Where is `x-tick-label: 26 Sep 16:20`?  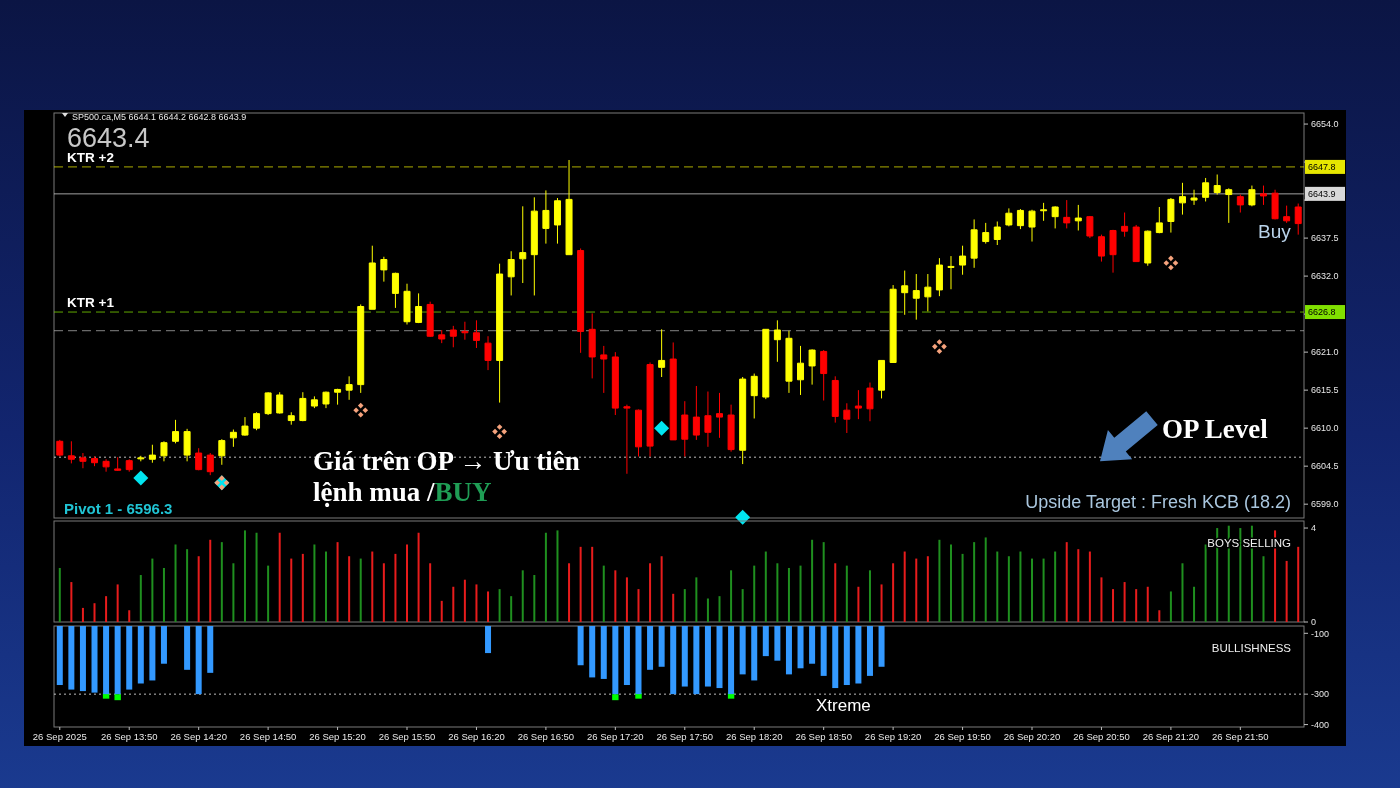 x-tick-label: 26 Sep 16:20 is located at coordinates (476, 736).